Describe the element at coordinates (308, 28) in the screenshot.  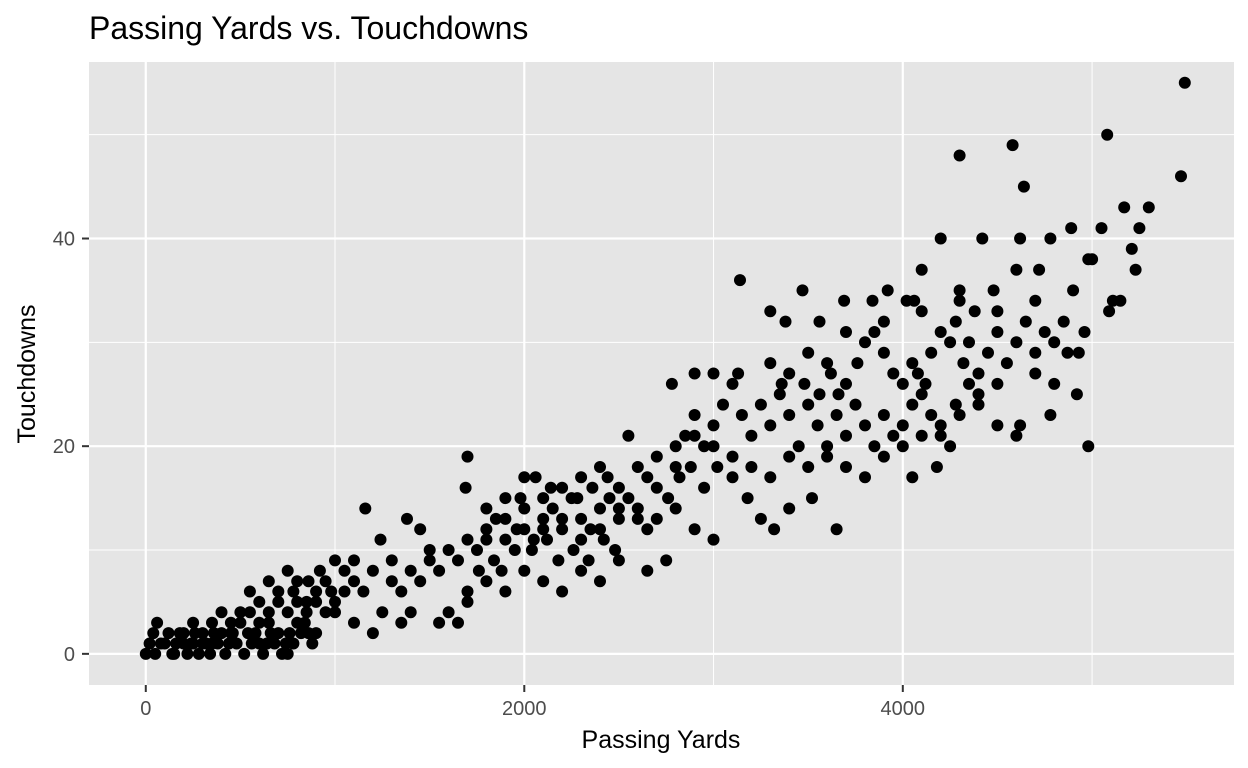
I see `chart-title: Passing Yards vs. Touchdowns` at that location.